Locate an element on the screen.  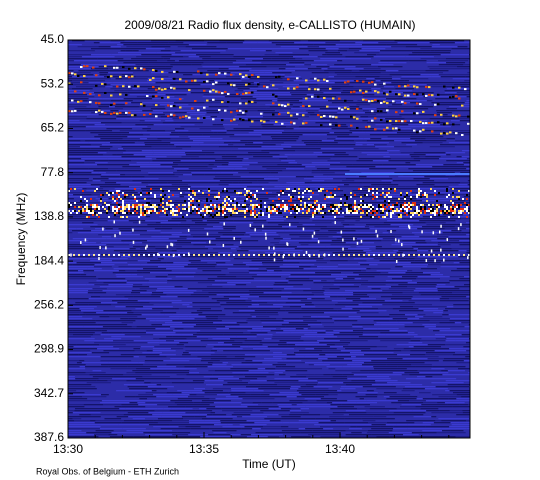
y-tick-label: 298.9 is located at coordinates (49, 349).